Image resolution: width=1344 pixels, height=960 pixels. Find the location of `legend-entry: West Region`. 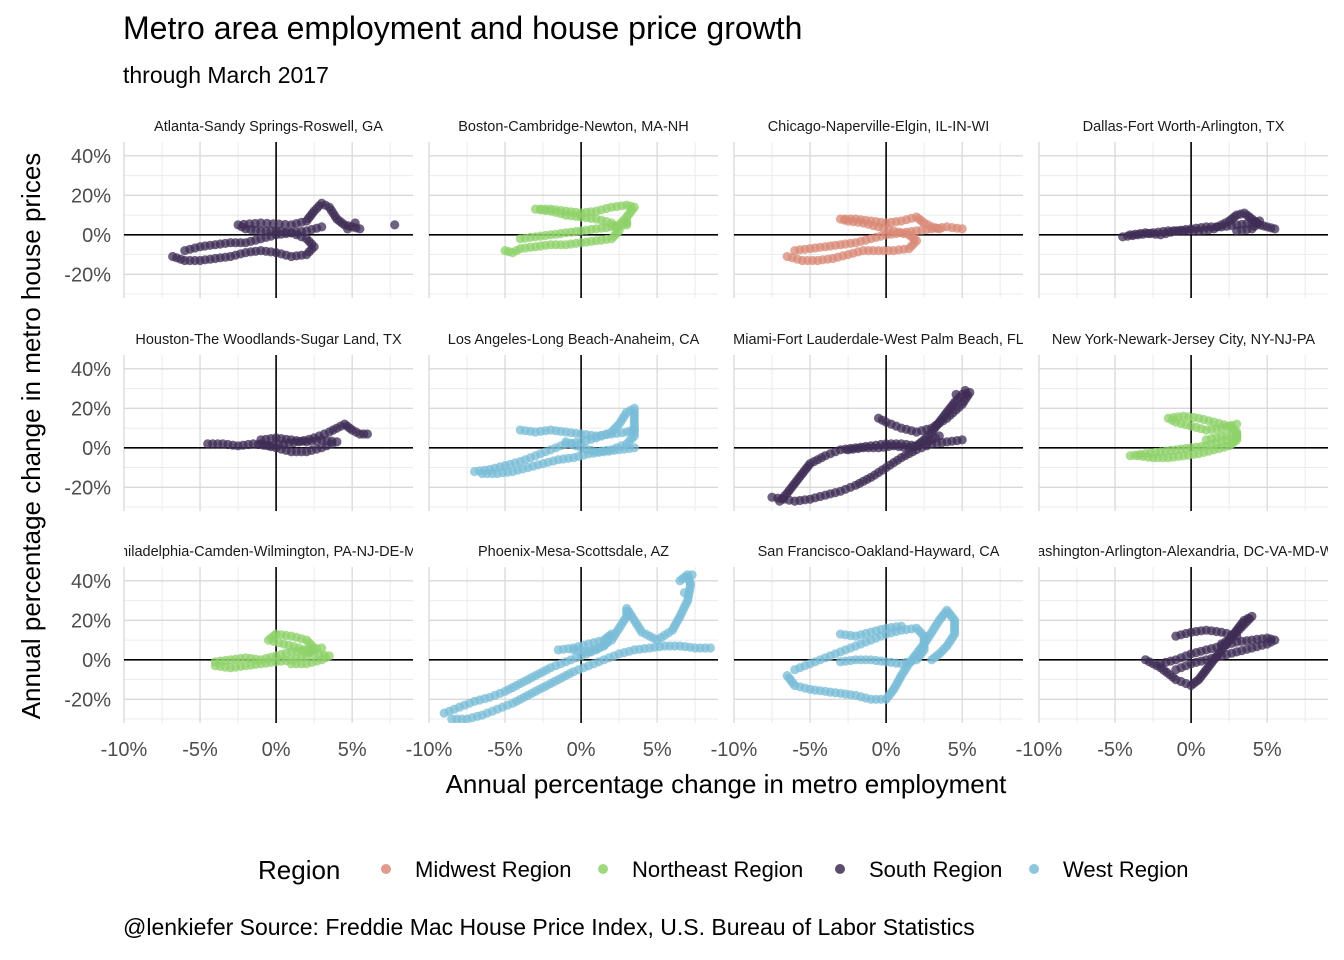

legend-entry: West Region is located at coordinates (1109, 869).